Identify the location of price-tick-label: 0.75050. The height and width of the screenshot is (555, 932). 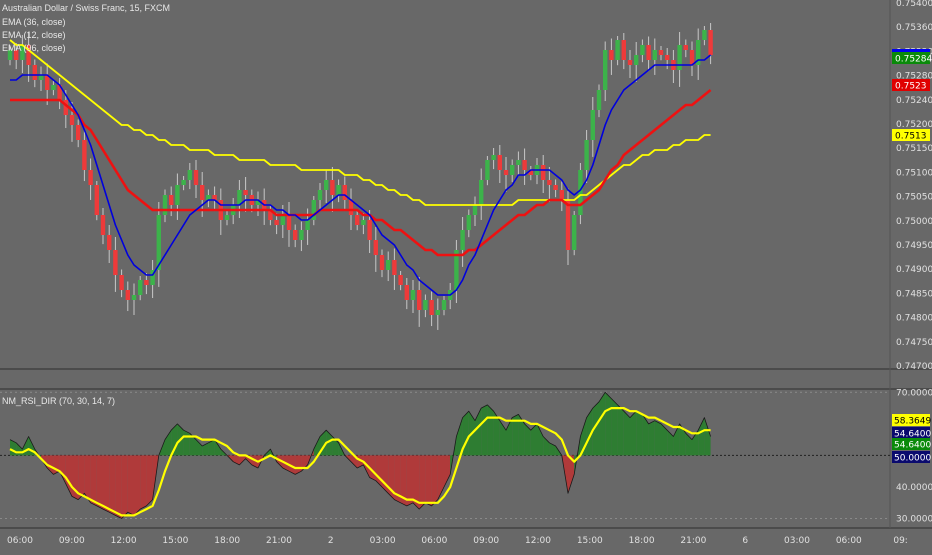
(914, 198).